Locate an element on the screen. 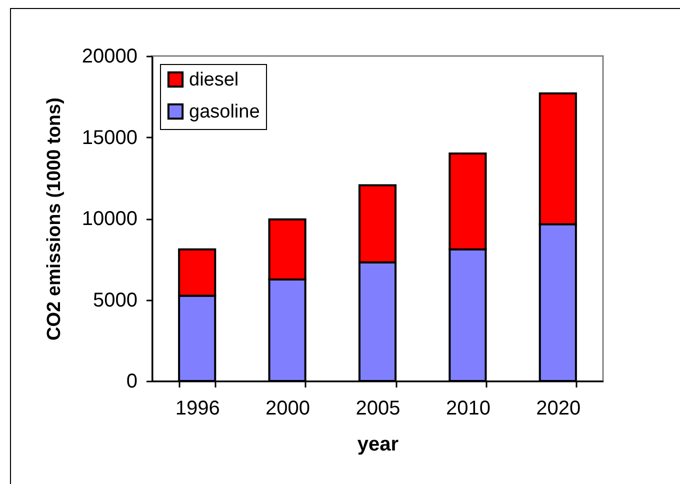  y-tick-label: 10000 is located at coordinates (110, 219).